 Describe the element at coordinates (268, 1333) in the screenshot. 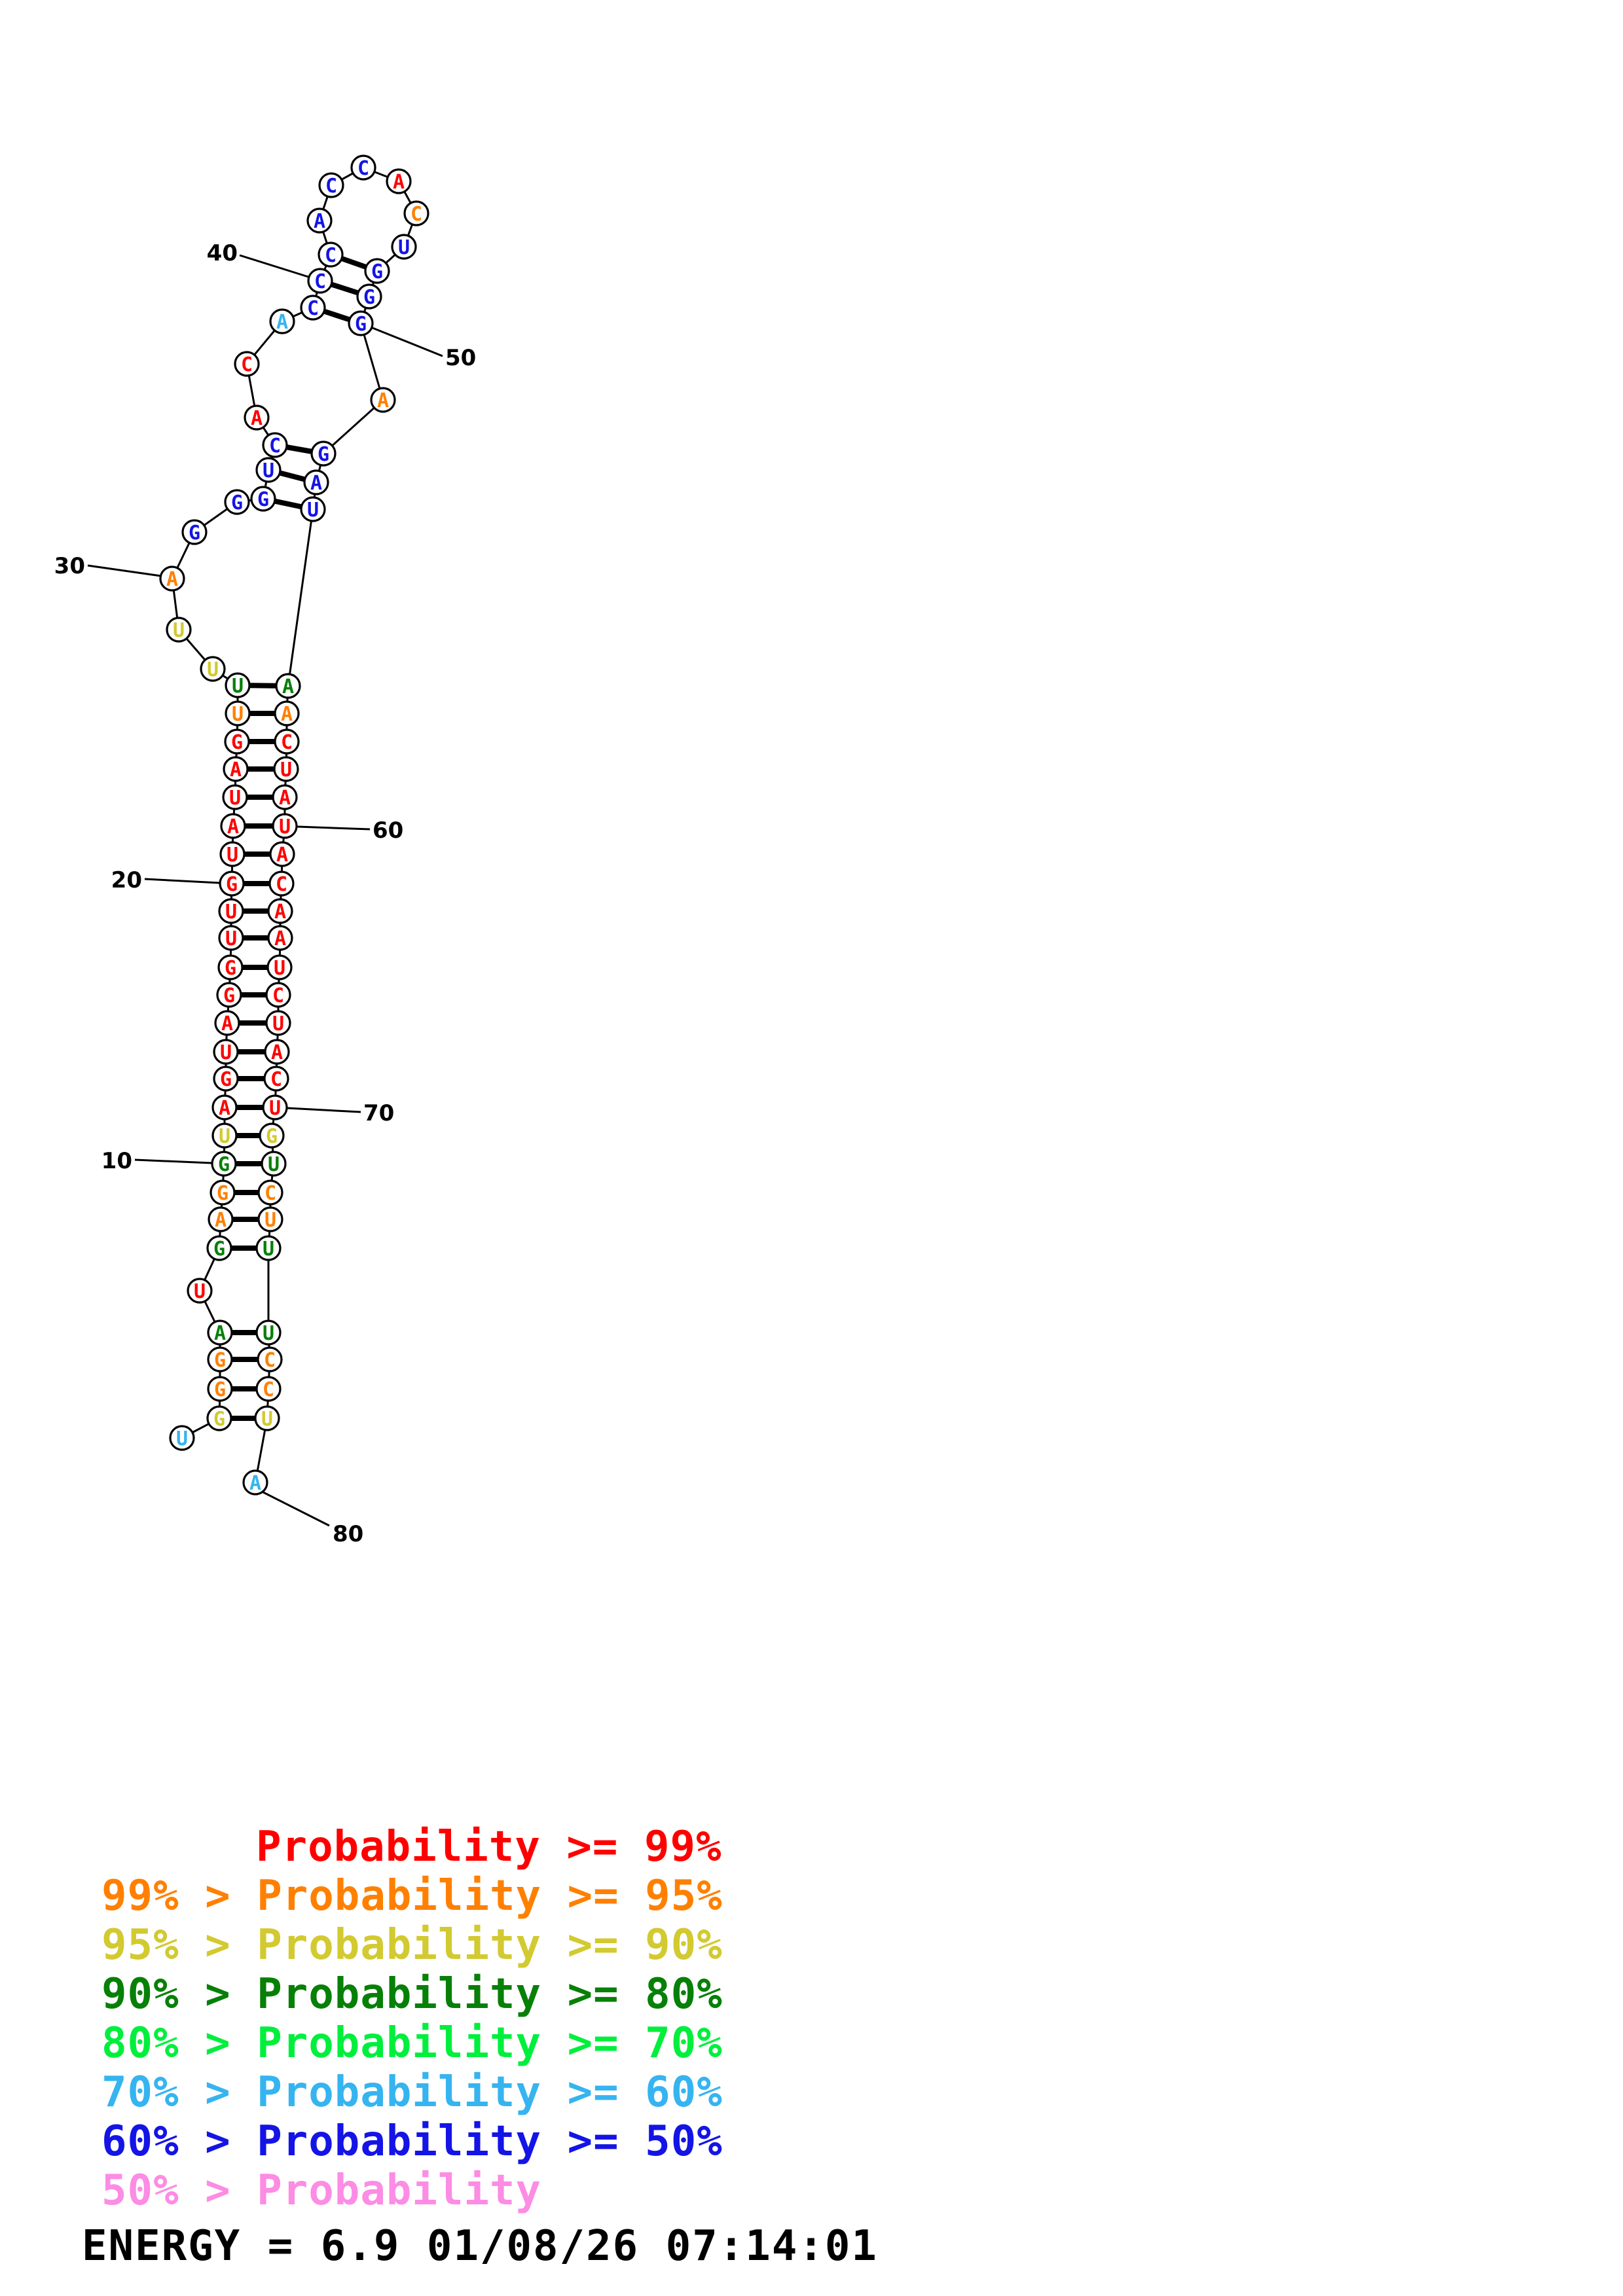

I see `nucleotide-letter-76-U: U` at that location.